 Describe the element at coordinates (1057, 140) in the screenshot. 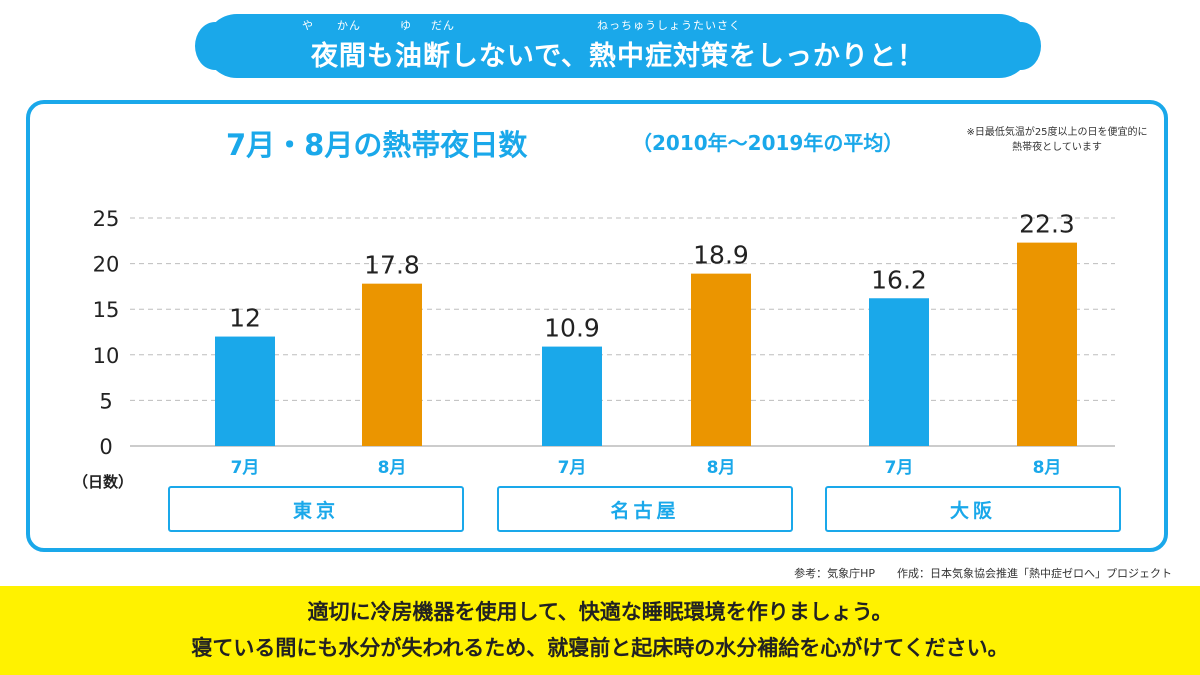

I see `chart-note: ※日最低気温が25度以上の日を便宜的に熱帯夜としています` at that location.